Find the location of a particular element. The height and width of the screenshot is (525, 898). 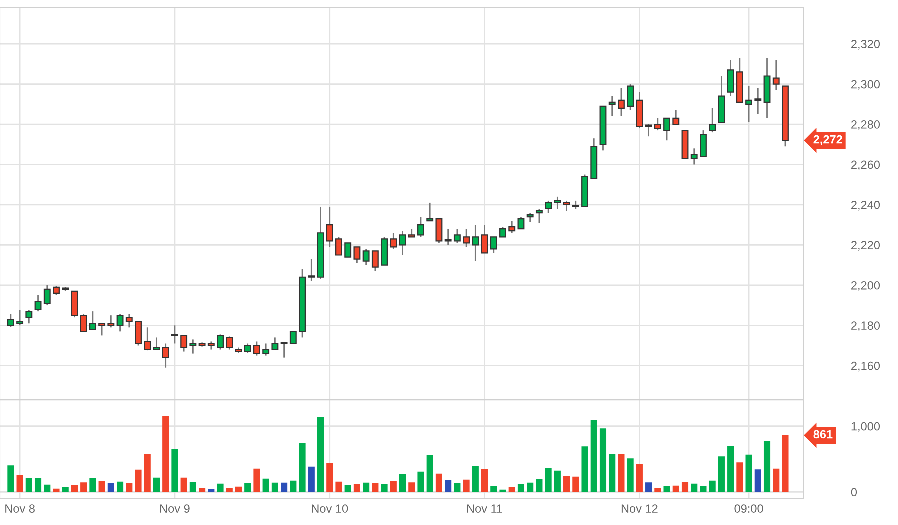

y-tick-label: 2,300 is located at coordinates (866, 85).